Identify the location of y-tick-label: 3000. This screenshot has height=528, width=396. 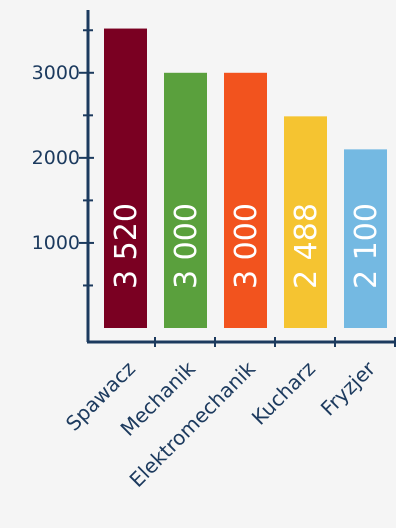
(56, 73).